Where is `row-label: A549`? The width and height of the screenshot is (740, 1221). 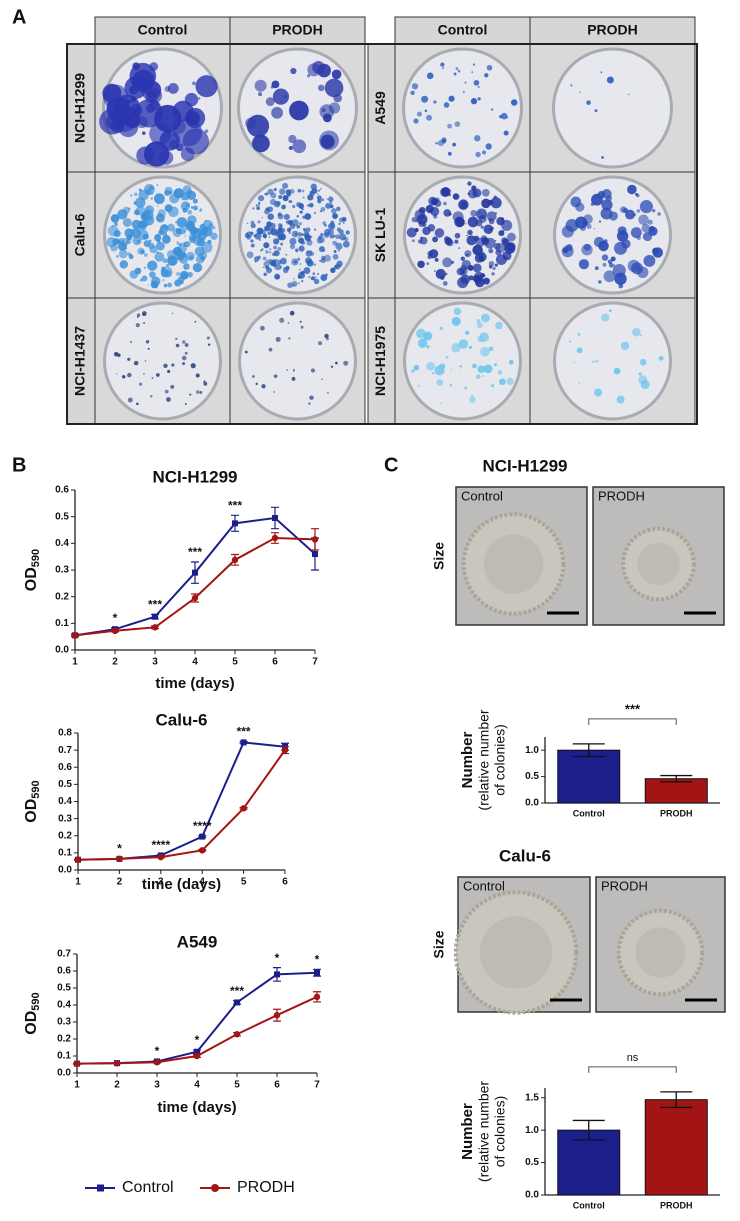
row-label: A549 is located at coordinates (380, 108).